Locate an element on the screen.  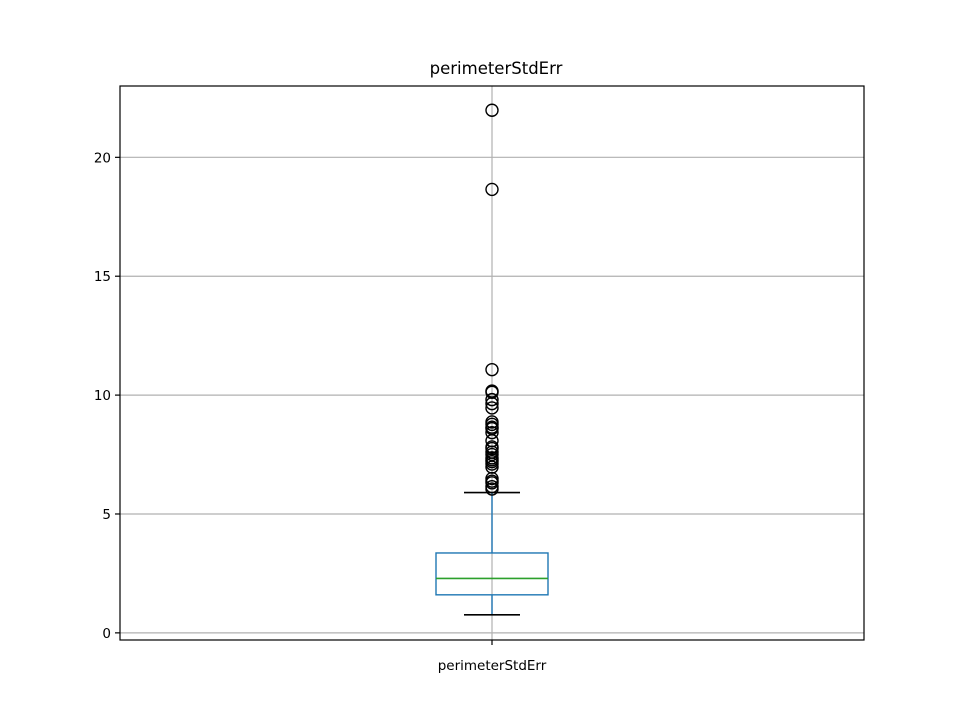
box-iqr is located at coordinates (492, 574).